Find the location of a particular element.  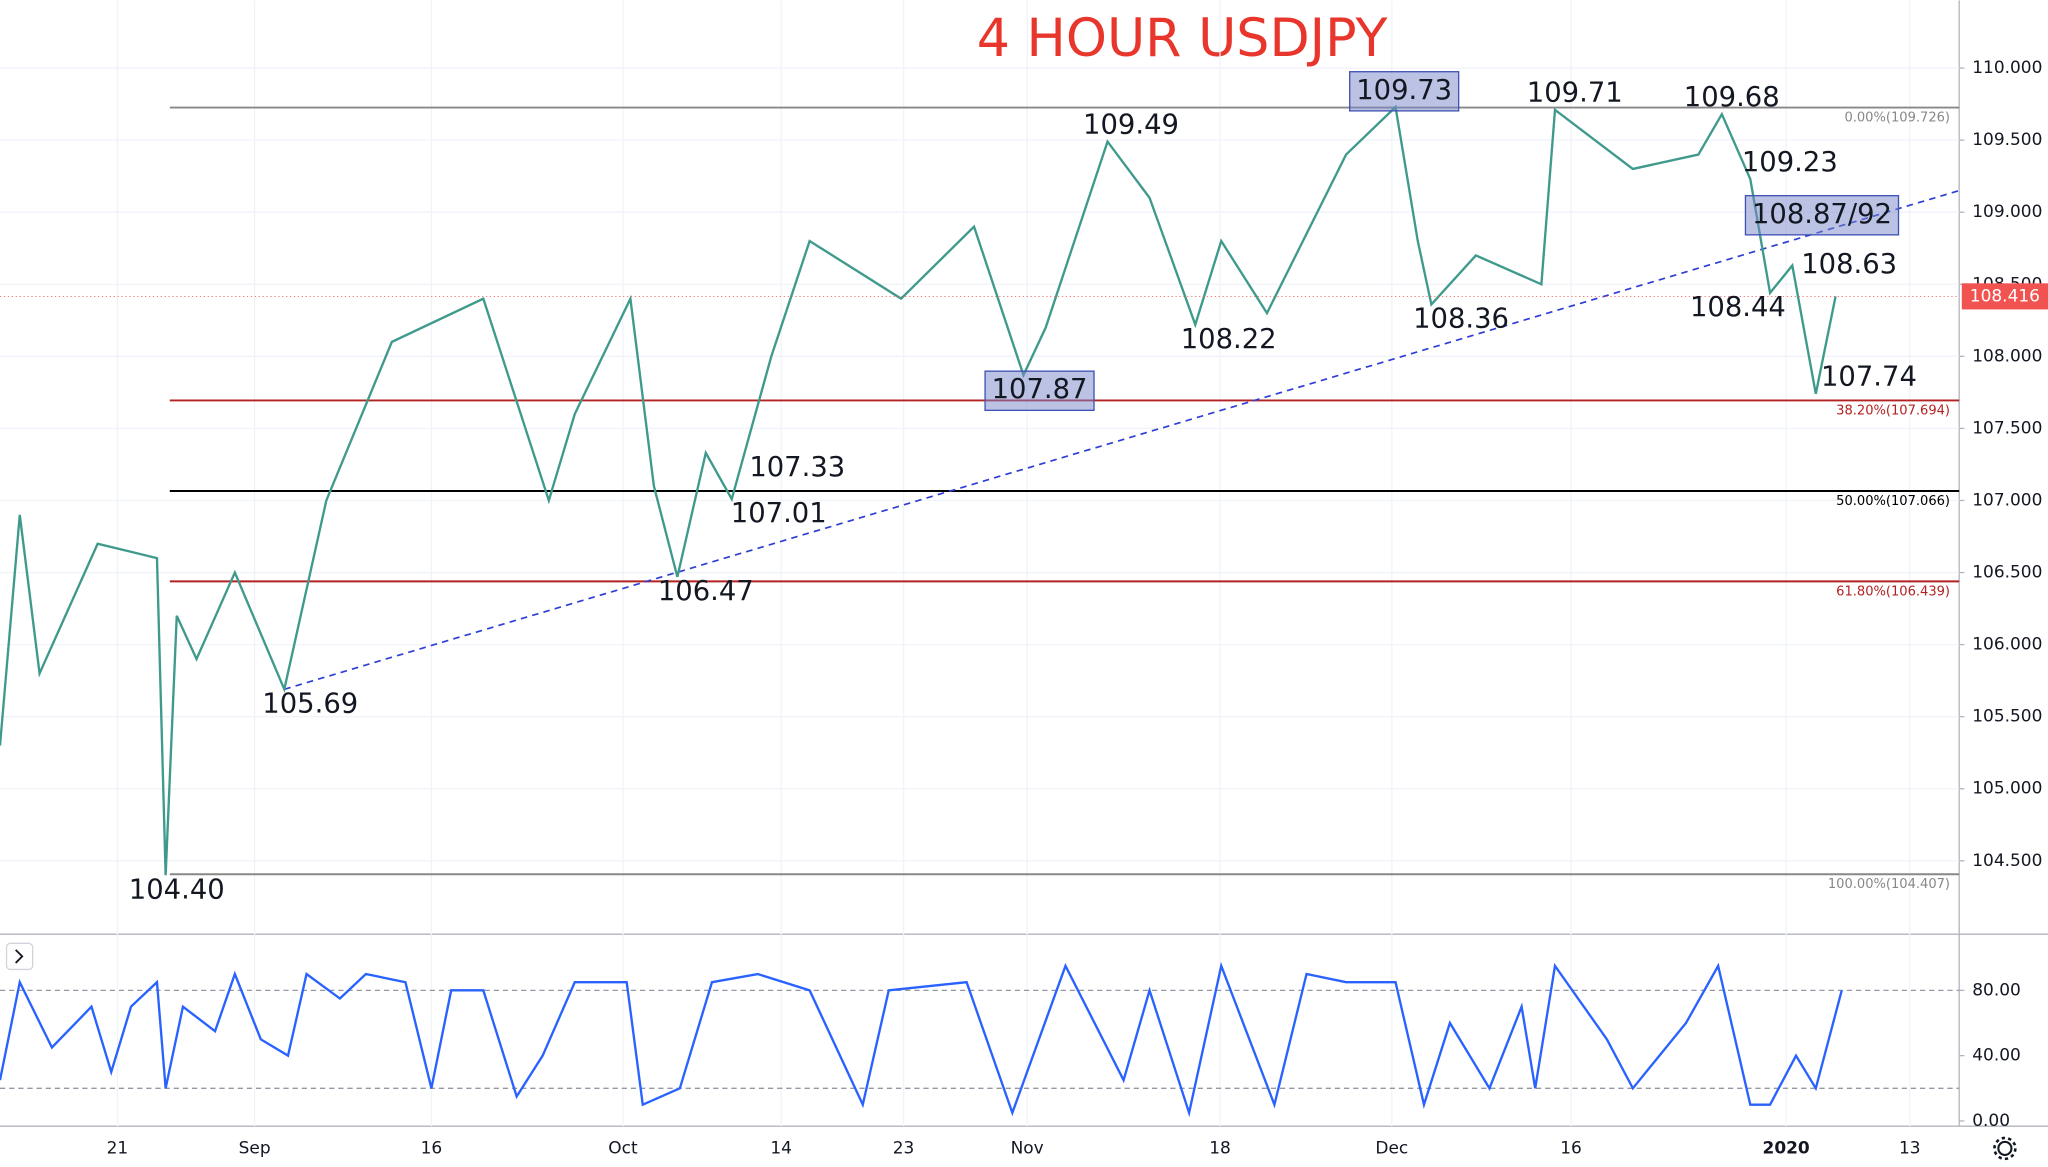

price-annotation: 107.74 is located at coordinates (1869, 377).